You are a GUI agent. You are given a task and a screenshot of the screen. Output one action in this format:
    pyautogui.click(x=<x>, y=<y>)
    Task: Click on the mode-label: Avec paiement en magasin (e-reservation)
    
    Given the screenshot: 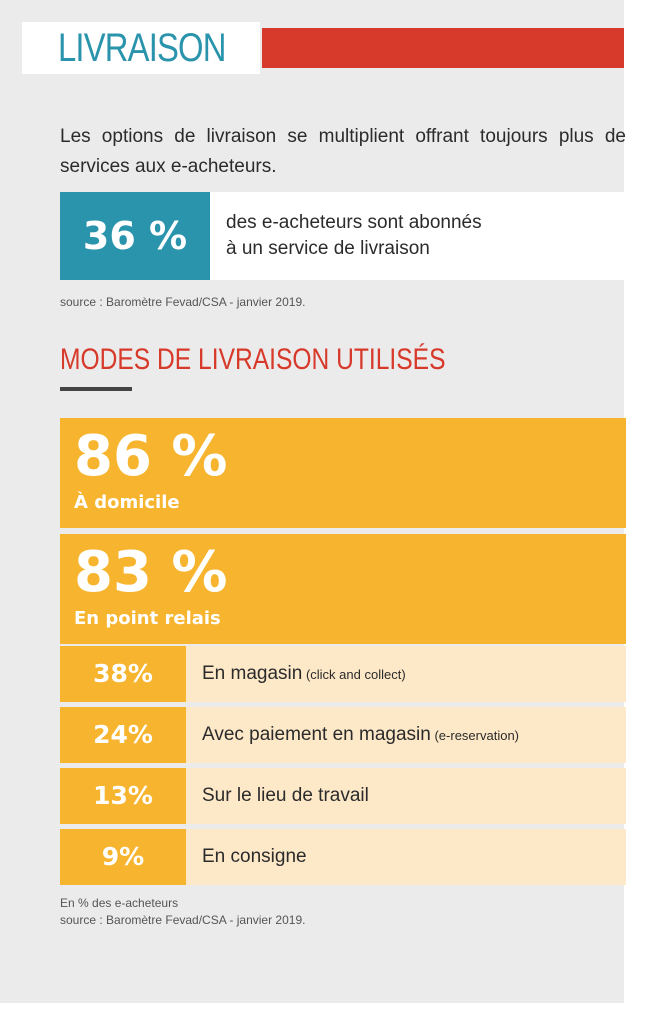 What is the action you would take?
    pyautogui.click(x=360, y=735)
    